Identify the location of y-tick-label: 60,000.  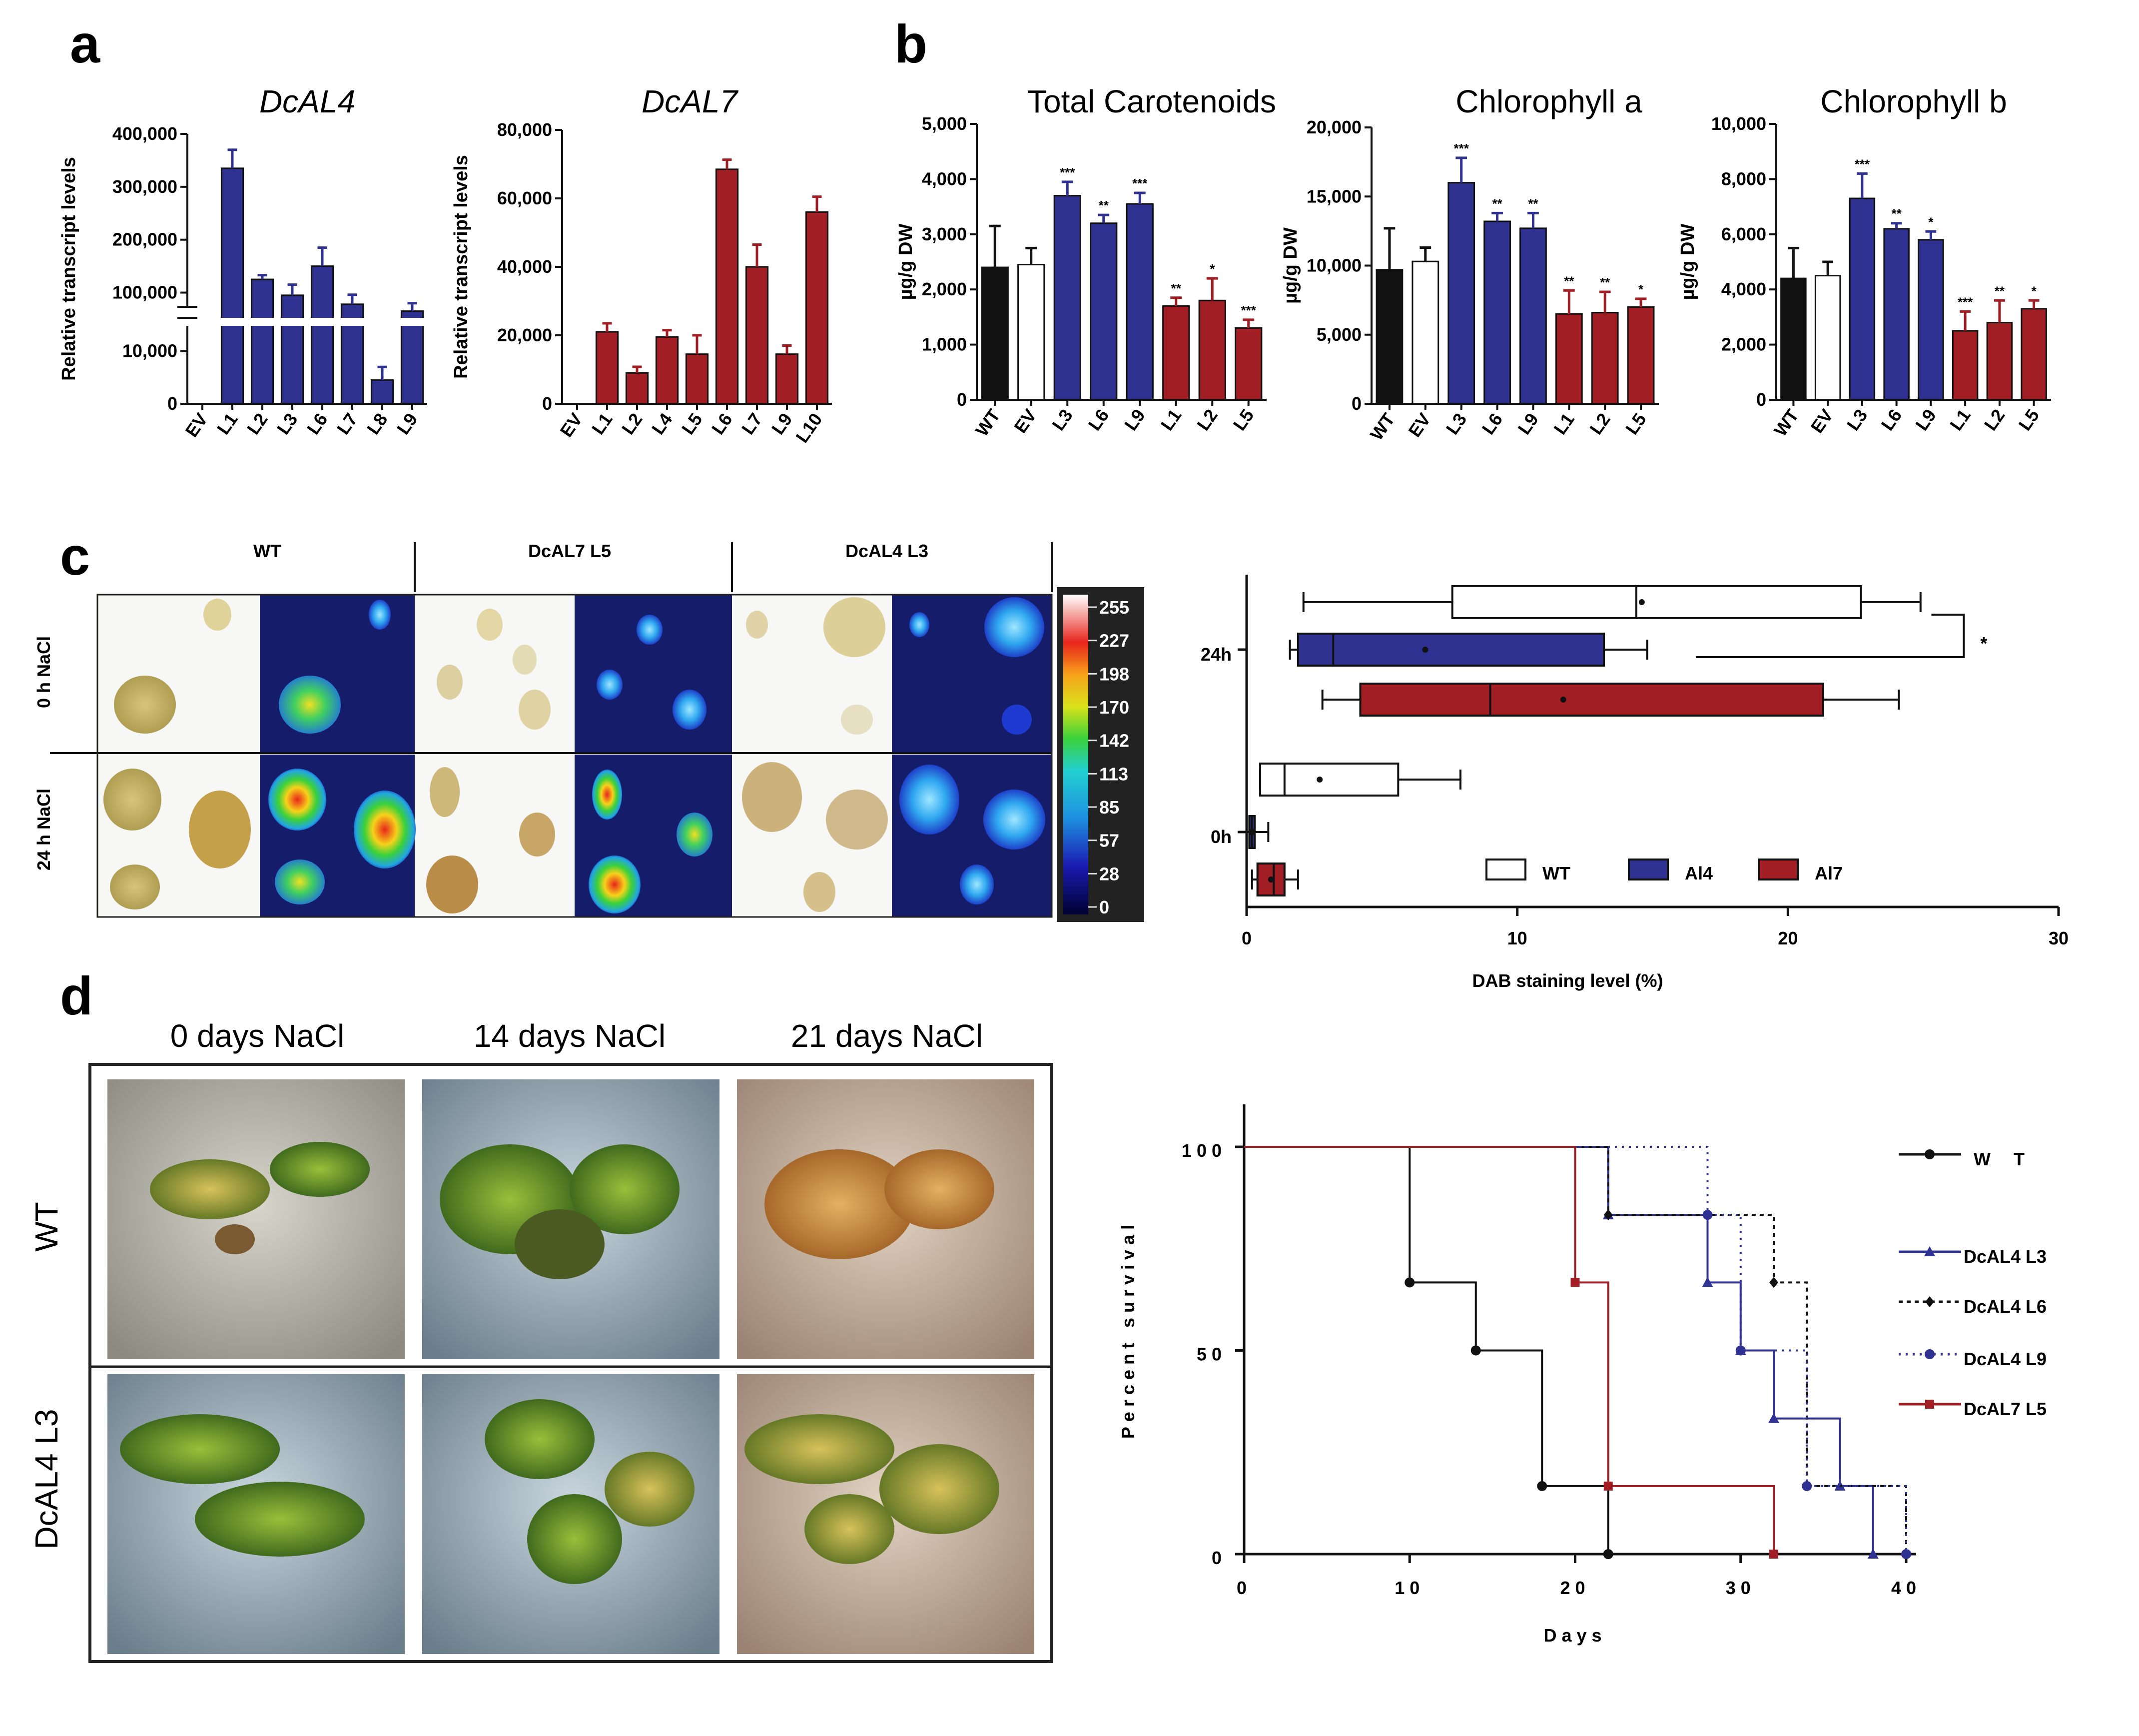
(524, 198).